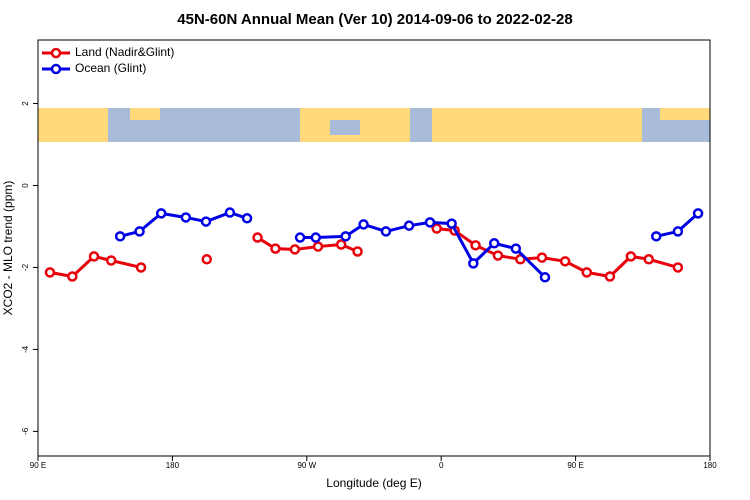 This screenshot has height=500, width=750. Describe the element at coordinates (345, 127) in the screenshot. I see `map-ocean` at that location.